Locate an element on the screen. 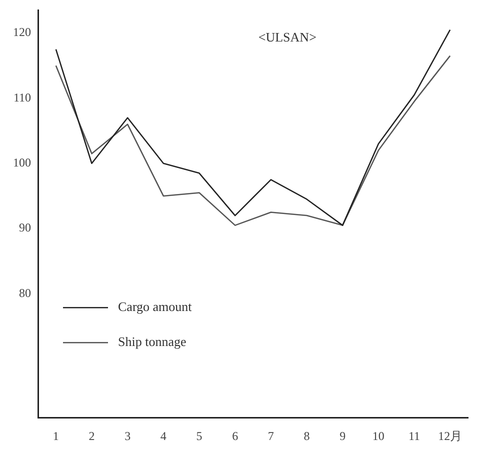 This screenshot has width=480, height=461. x-tick-label: 12月 is located at coordinates (450, 435).